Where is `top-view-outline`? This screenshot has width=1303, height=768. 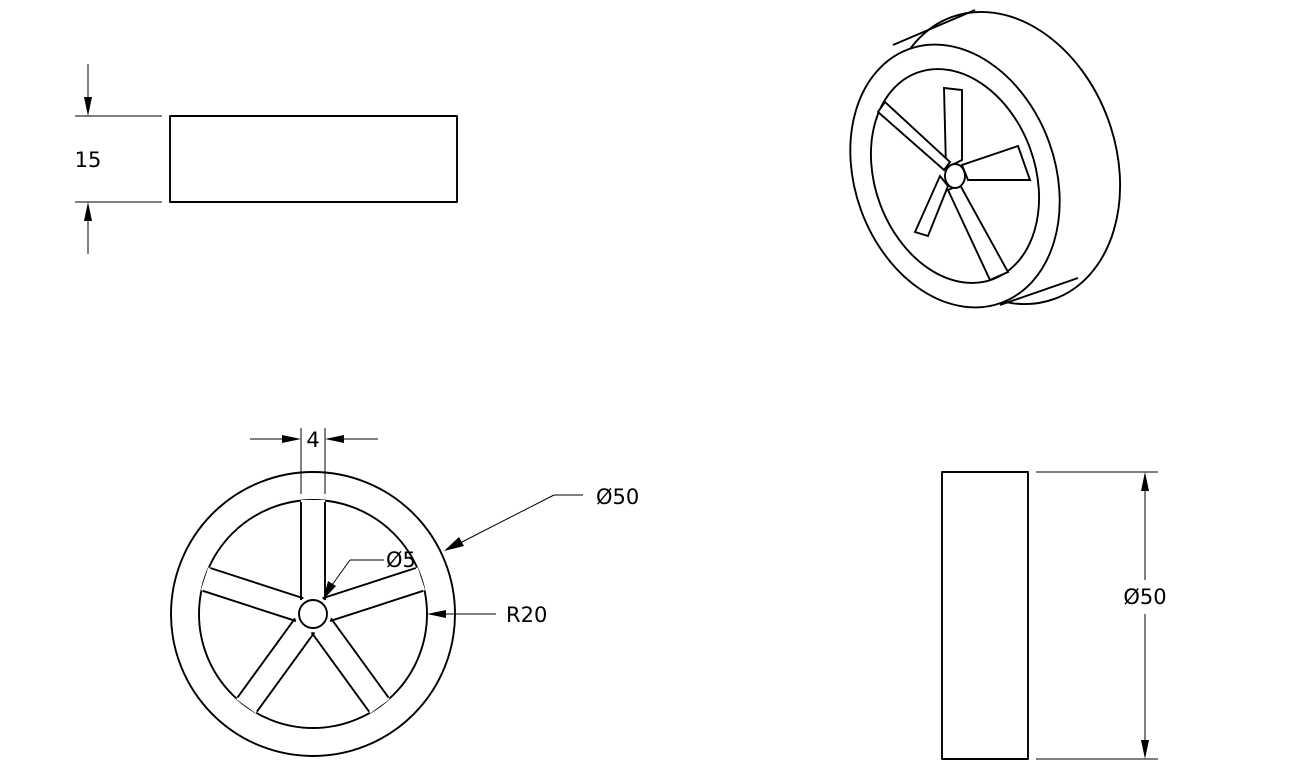
top-view-outline is located at coordinates (313, 159).